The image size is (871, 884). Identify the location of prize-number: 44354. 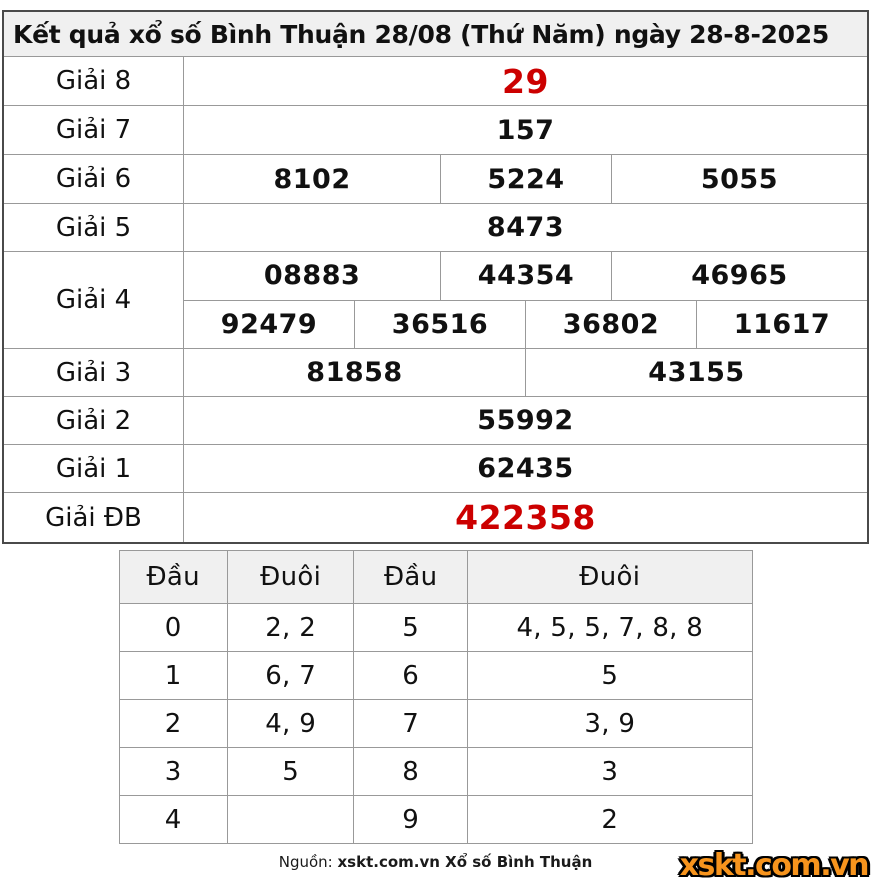
(525, 276).